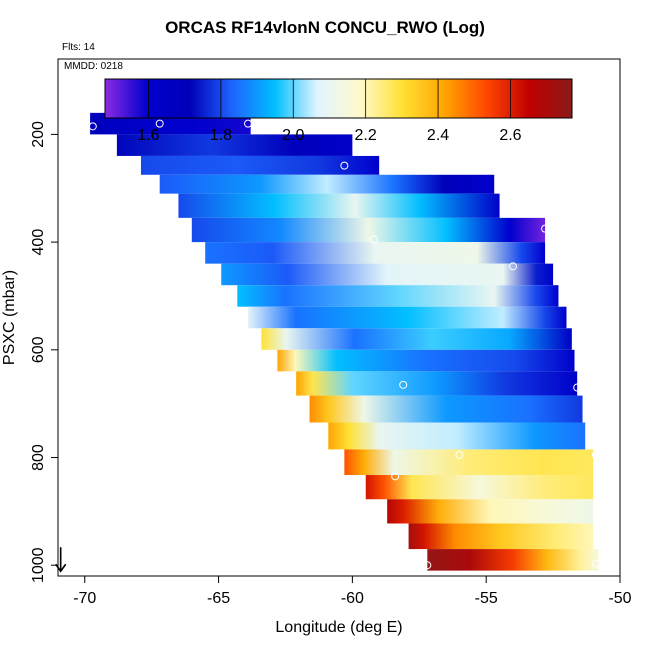 This screenshot has height=650, width=650. Describe the element at coordinates (293, 135) in the screenshot. I see `colorbar-tick-label: 2.0` at that location.